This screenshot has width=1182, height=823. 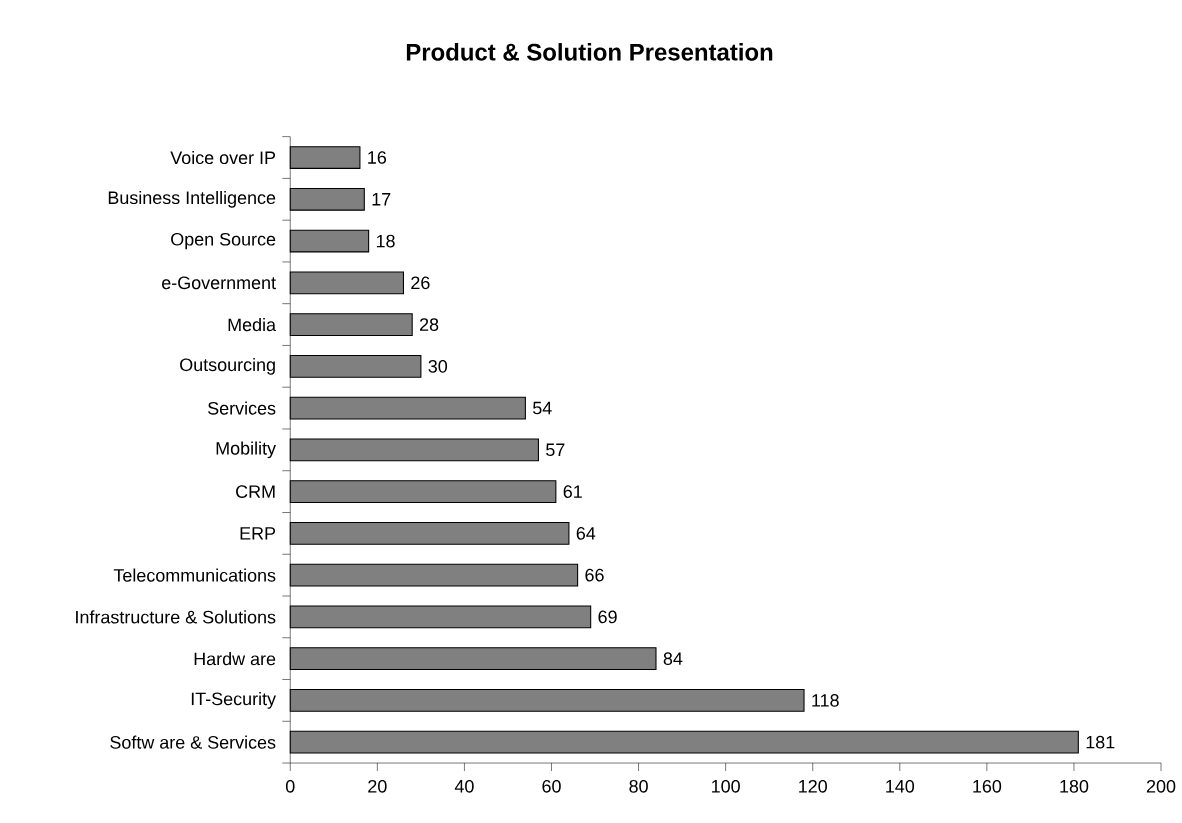 I want to click on y-tick-label: Softw are & Services, so click(x=193, y=742).